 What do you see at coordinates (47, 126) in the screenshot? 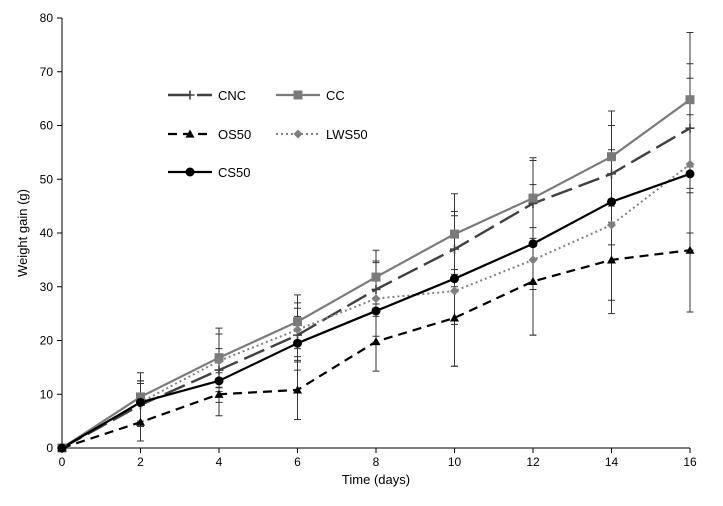
I see `y-tick-label: 60` at bounding box center [47, 126].